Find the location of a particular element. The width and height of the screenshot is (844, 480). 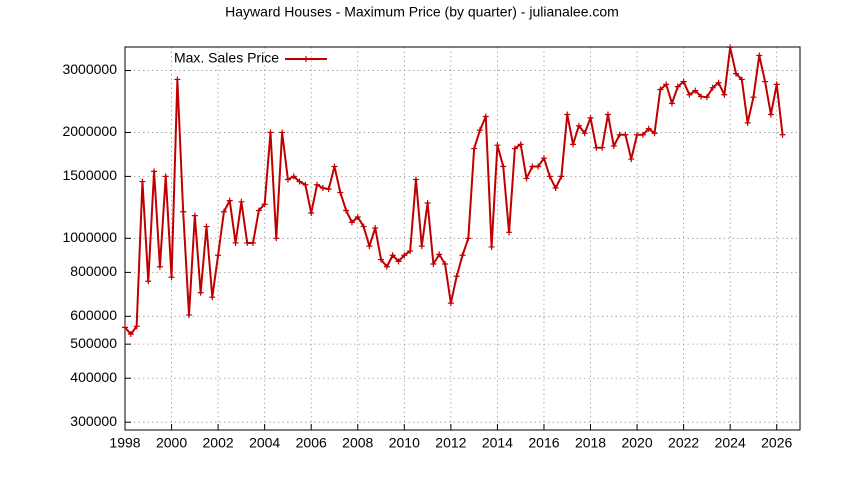

x-tick-label: 2006 is located at coordinates (311, 443).